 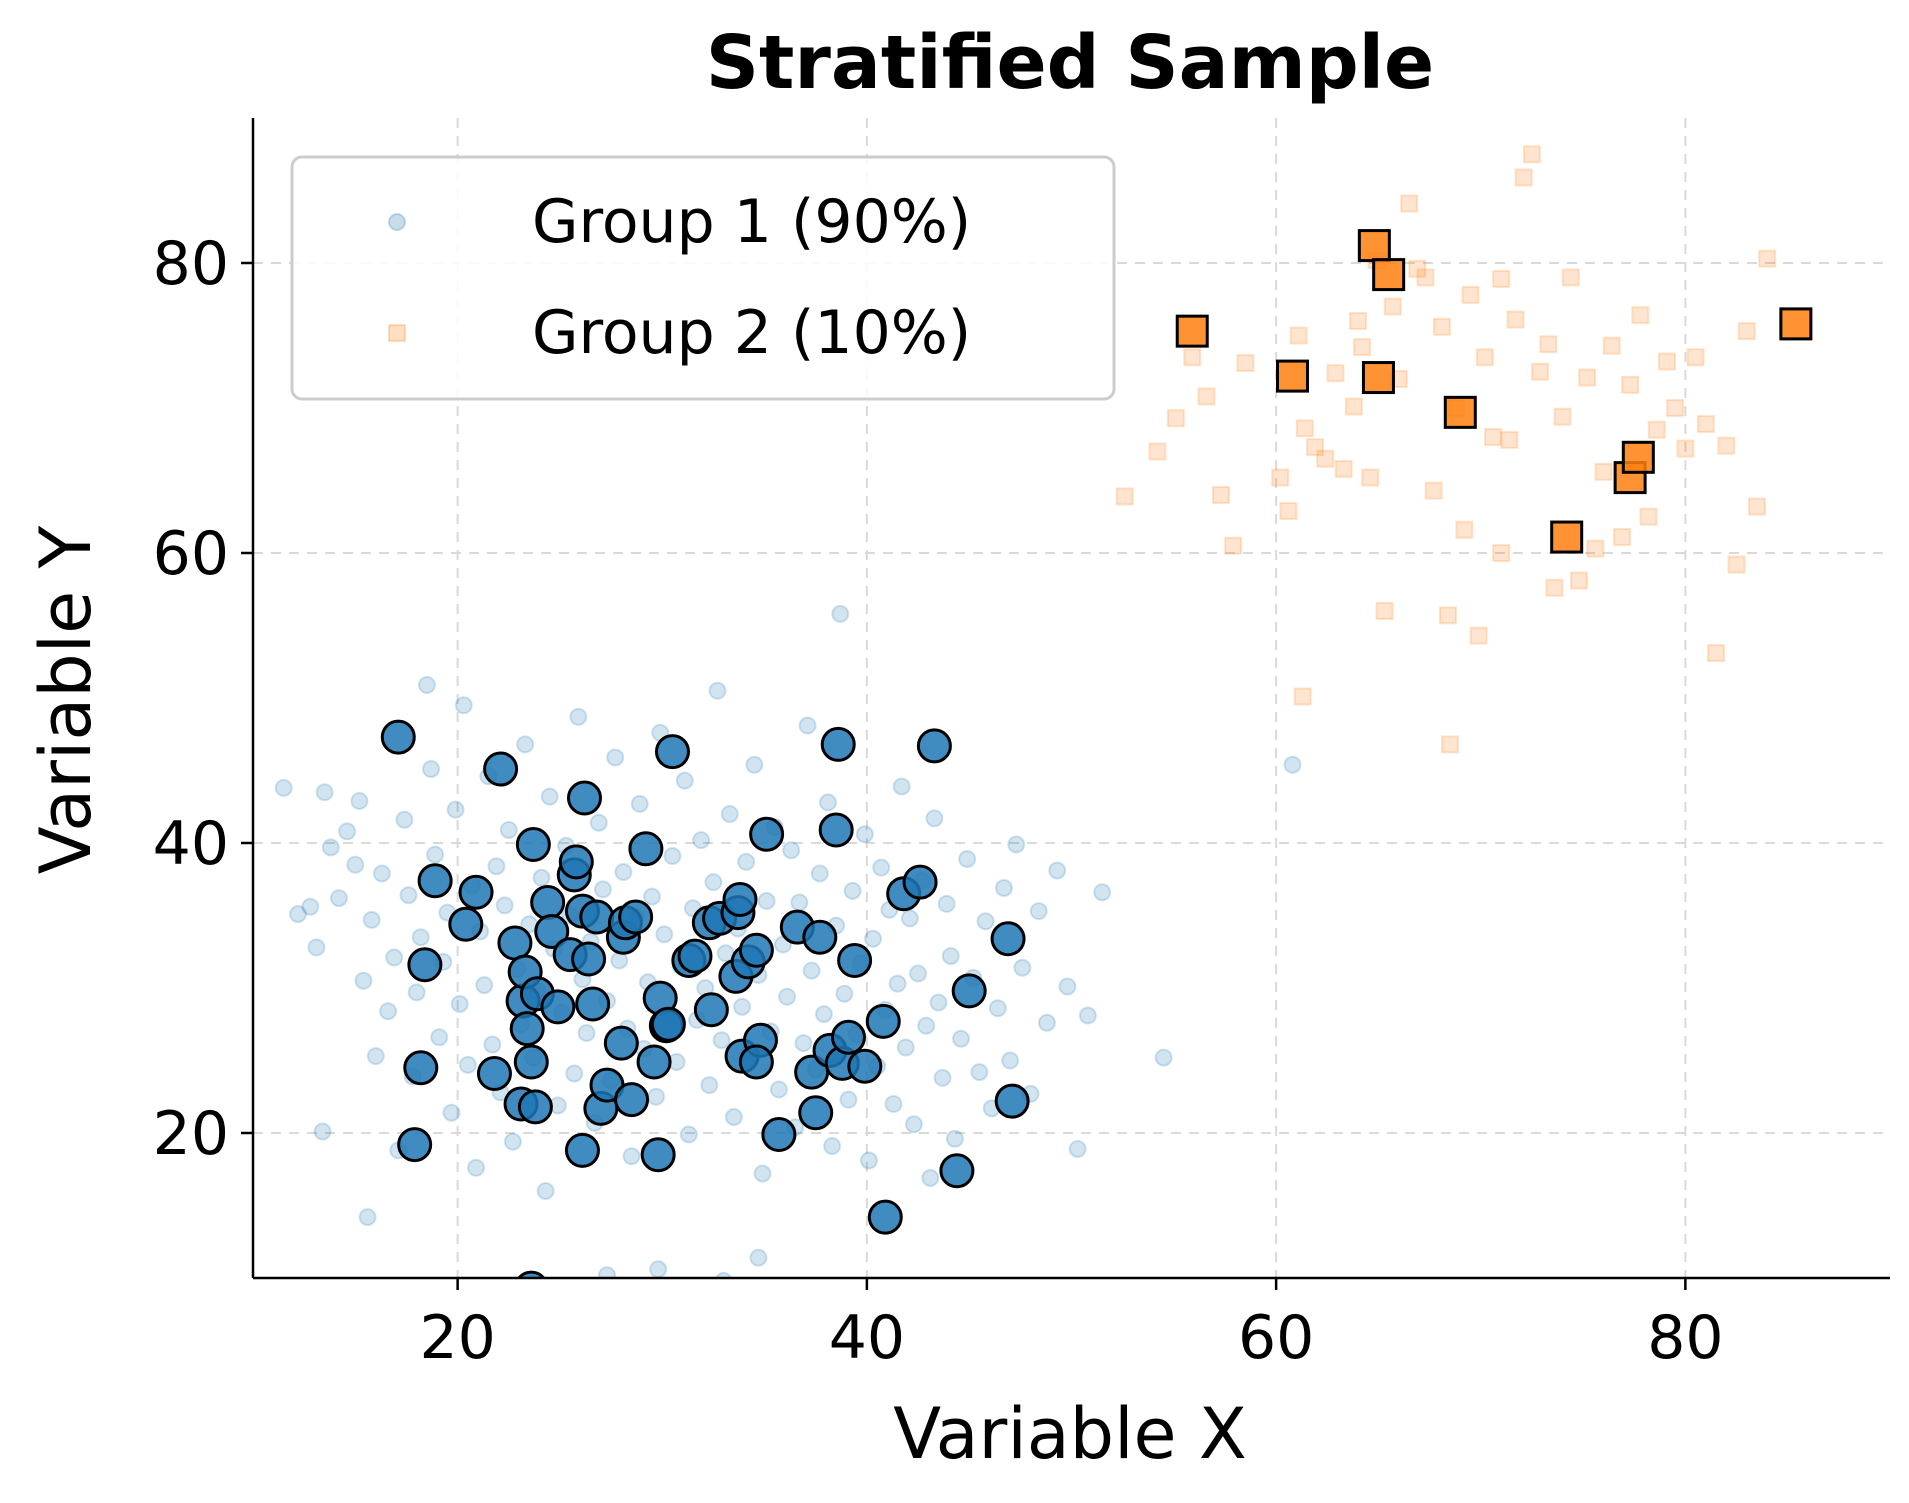 I want to click on chart-title: Stratified Sample, so click(x=1070, y=63).